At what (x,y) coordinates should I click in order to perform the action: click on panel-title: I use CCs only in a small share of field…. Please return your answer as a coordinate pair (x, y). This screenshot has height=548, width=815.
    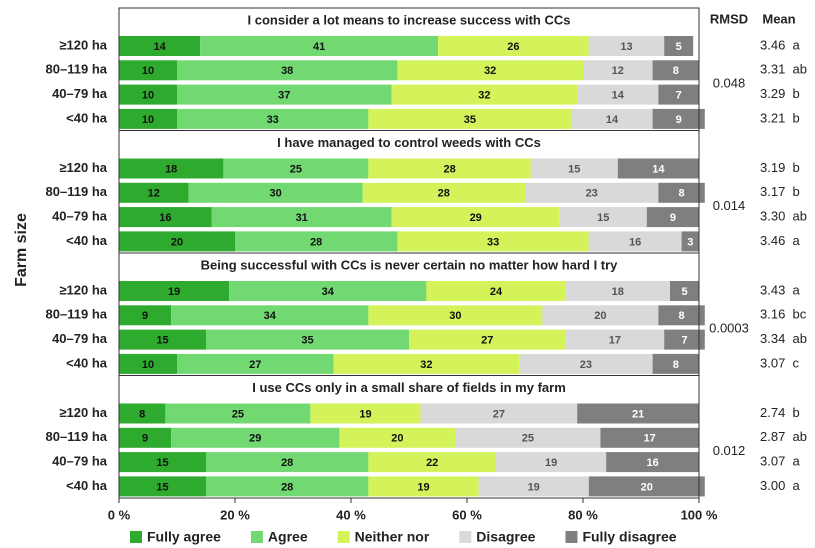
    Looking at the image, I should click on (409, 387).